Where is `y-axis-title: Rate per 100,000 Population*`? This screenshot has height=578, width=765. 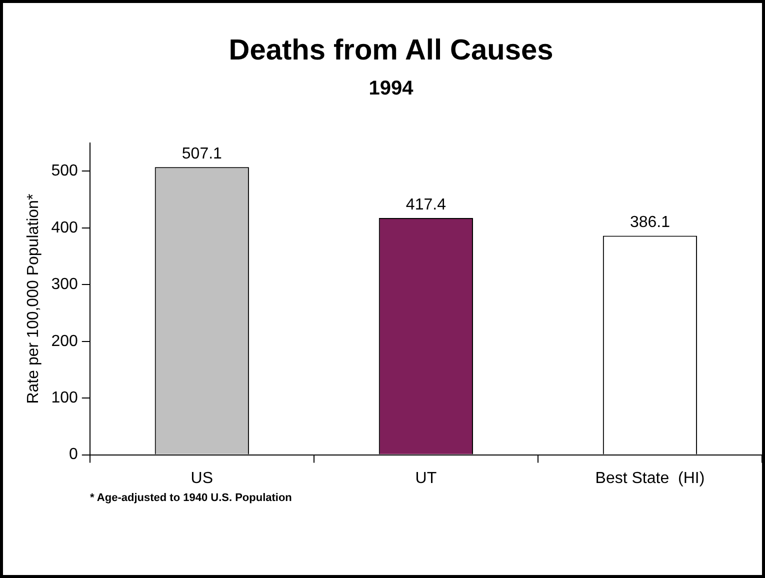
y-axis-title: Rate per 100,000 Population* is located at coordinates (33, 299).